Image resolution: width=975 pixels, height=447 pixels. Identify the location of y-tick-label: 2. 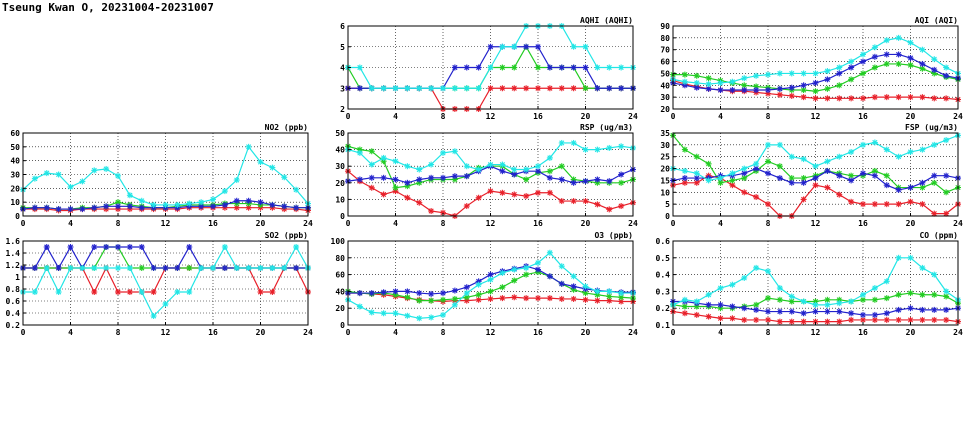
(342, 109).